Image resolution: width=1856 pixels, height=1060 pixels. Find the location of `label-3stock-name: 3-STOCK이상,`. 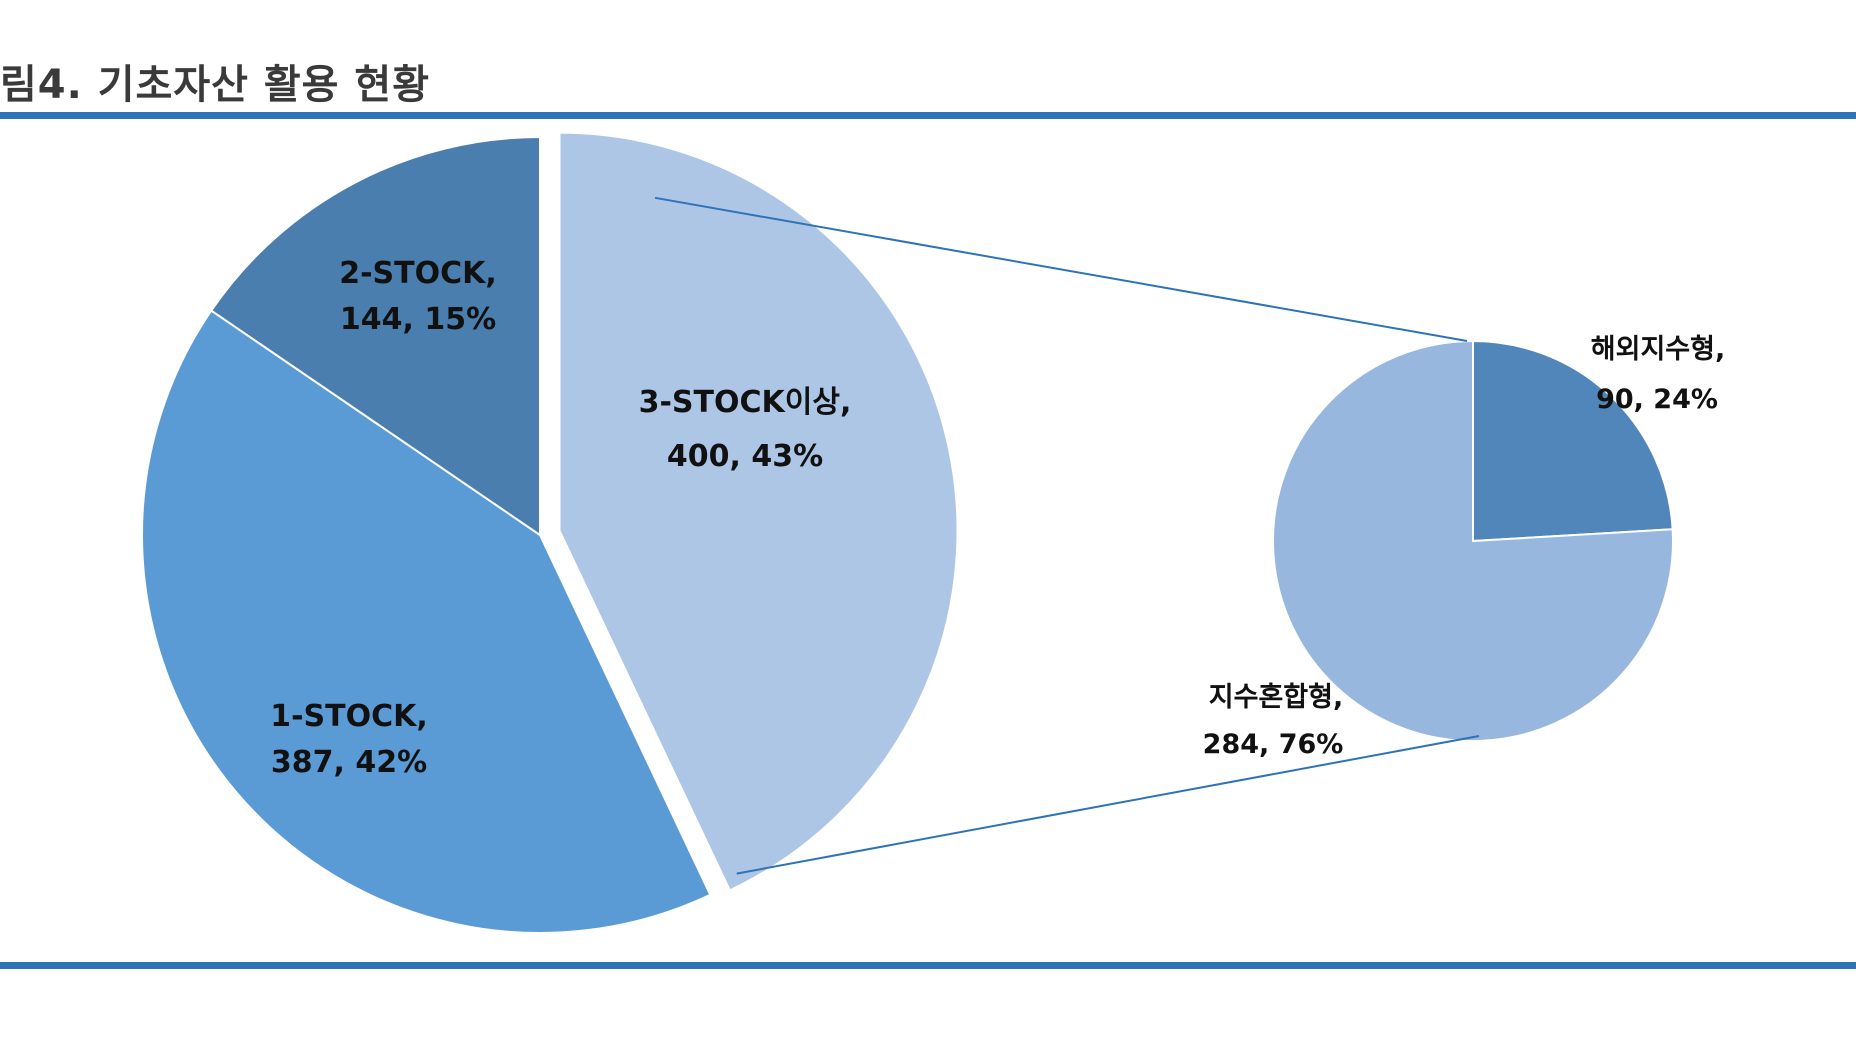

label-3stock-name: 3-STOCK이상, is located at coordinates (745, 402).